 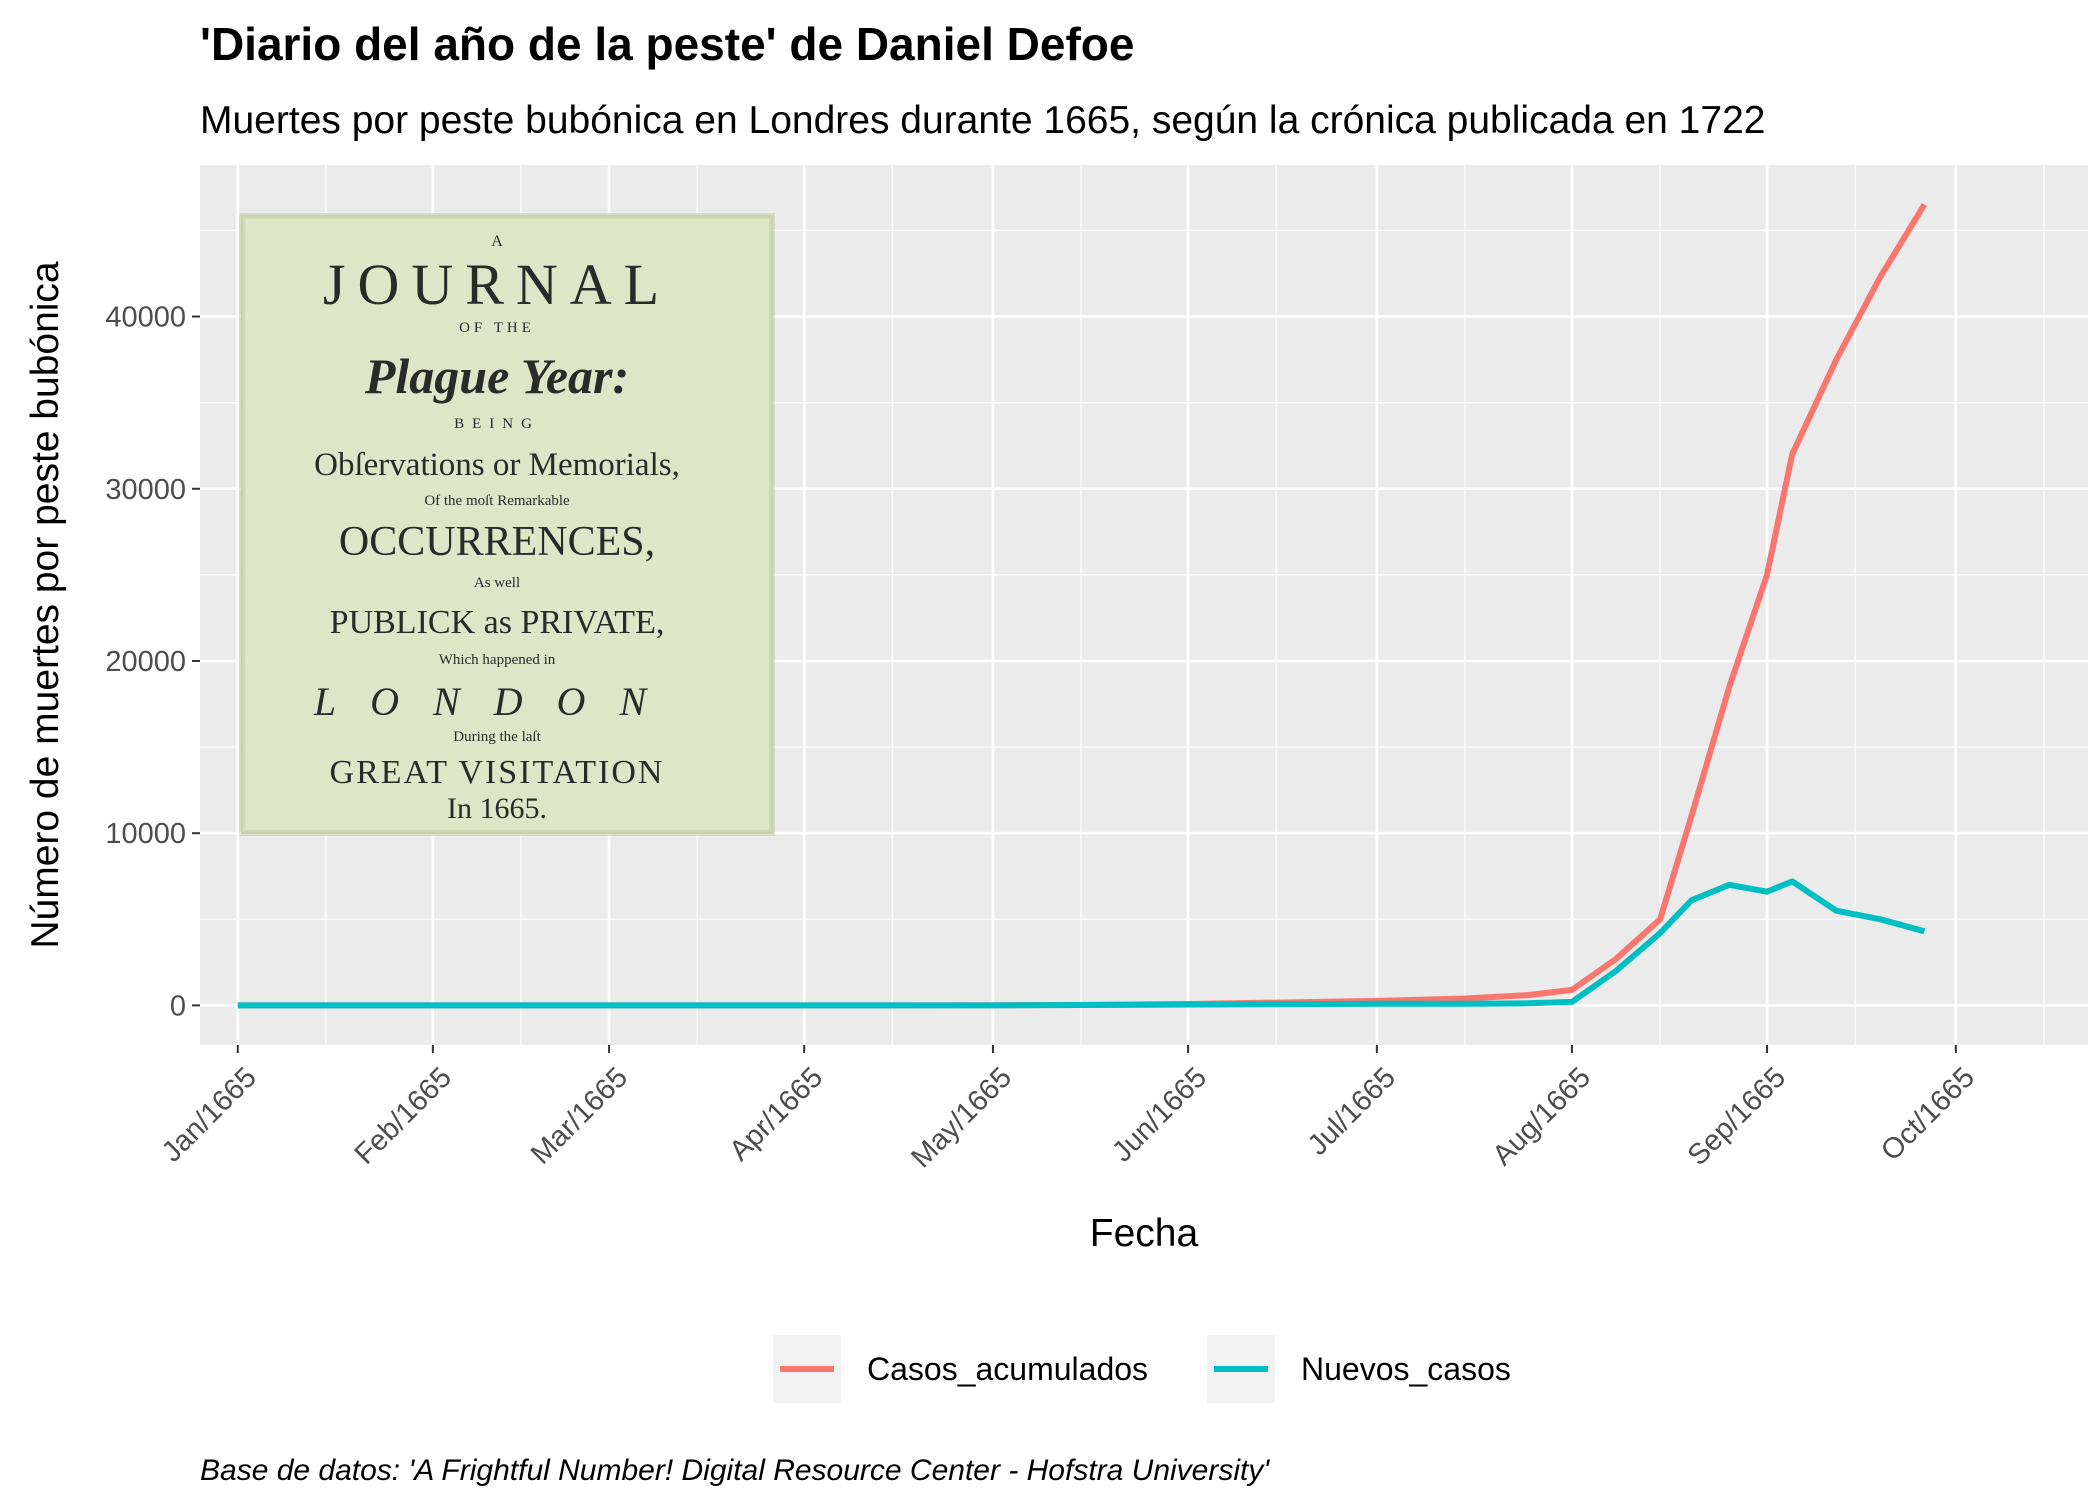 What do you see at coordinates (145, 318) in the screenshot?
I see `y-tick-label: 40000` at bounding box center [145, 318].